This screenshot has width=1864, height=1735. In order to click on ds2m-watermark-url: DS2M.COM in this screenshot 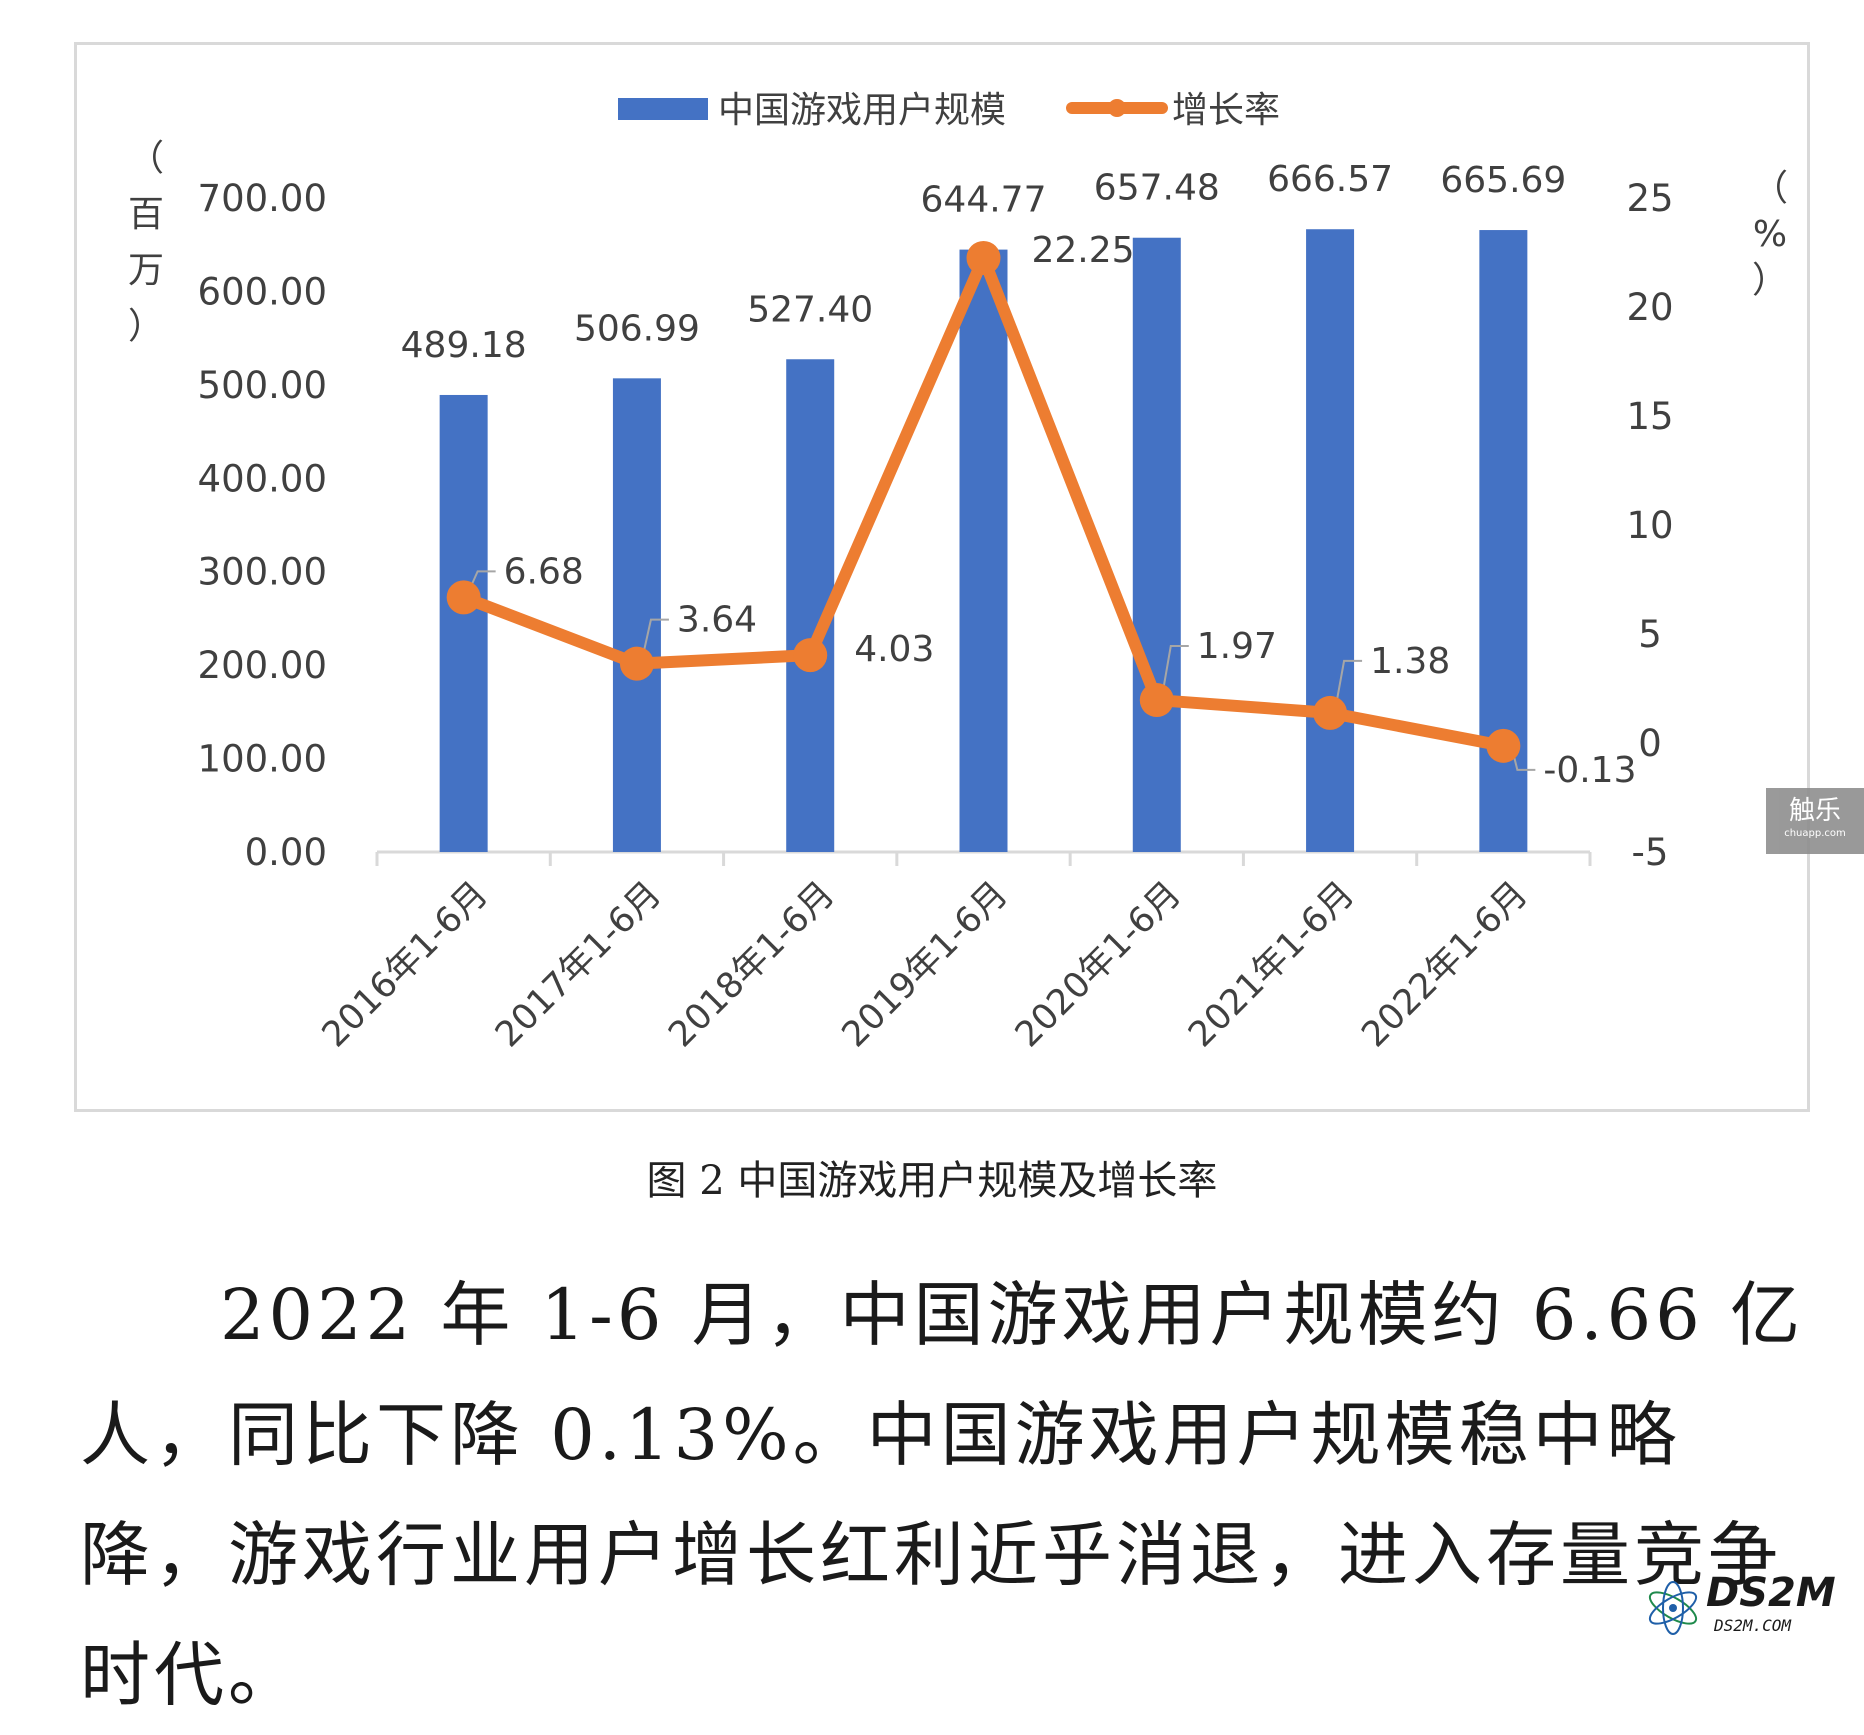, I will do `click(1753, 1625)`.